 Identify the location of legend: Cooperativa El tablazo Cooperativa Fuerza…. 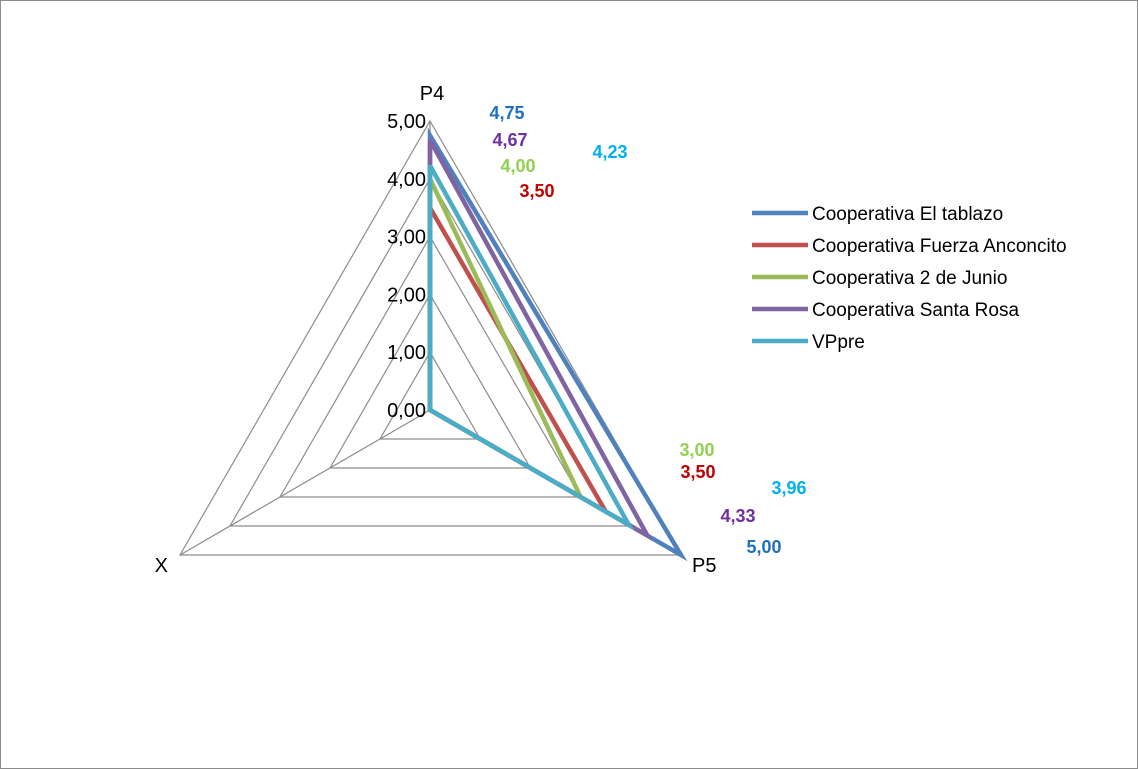
(909, 278).